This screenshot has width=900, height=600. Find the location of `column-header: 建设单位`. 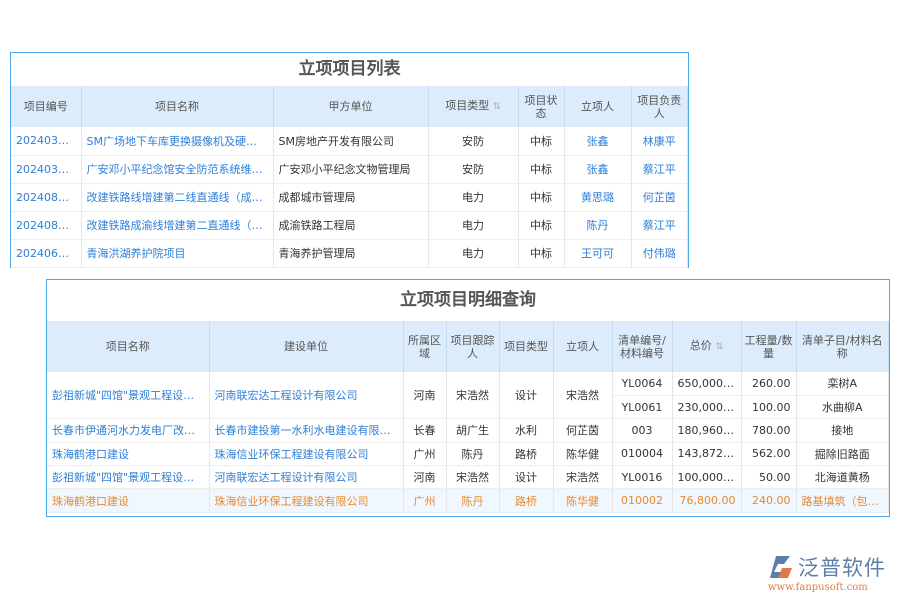

column-header: 建设单位 is located at coordinates (306, 346).